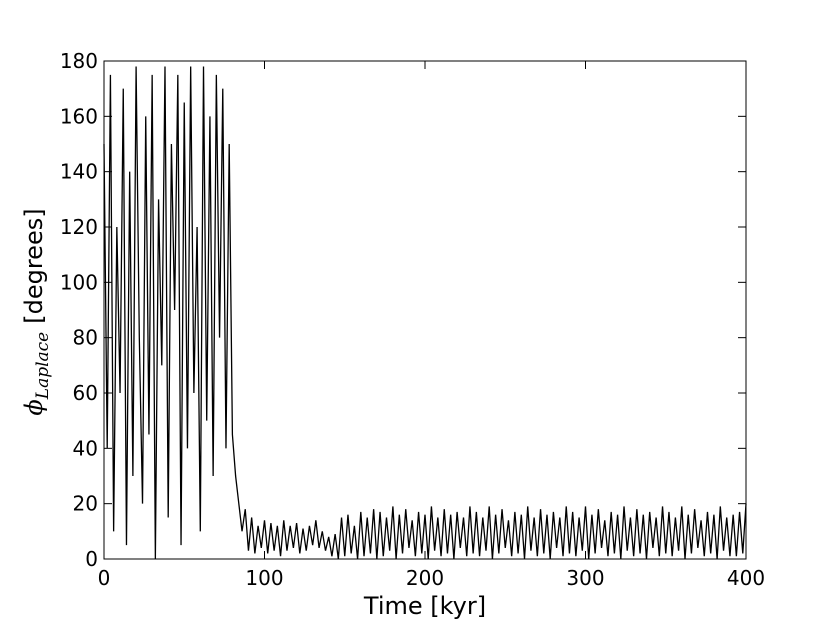 The image size is (830, 623). Describe the element at coordinates (79, 61) in the screenshot. I see `y-tick-label: 180` at that location.